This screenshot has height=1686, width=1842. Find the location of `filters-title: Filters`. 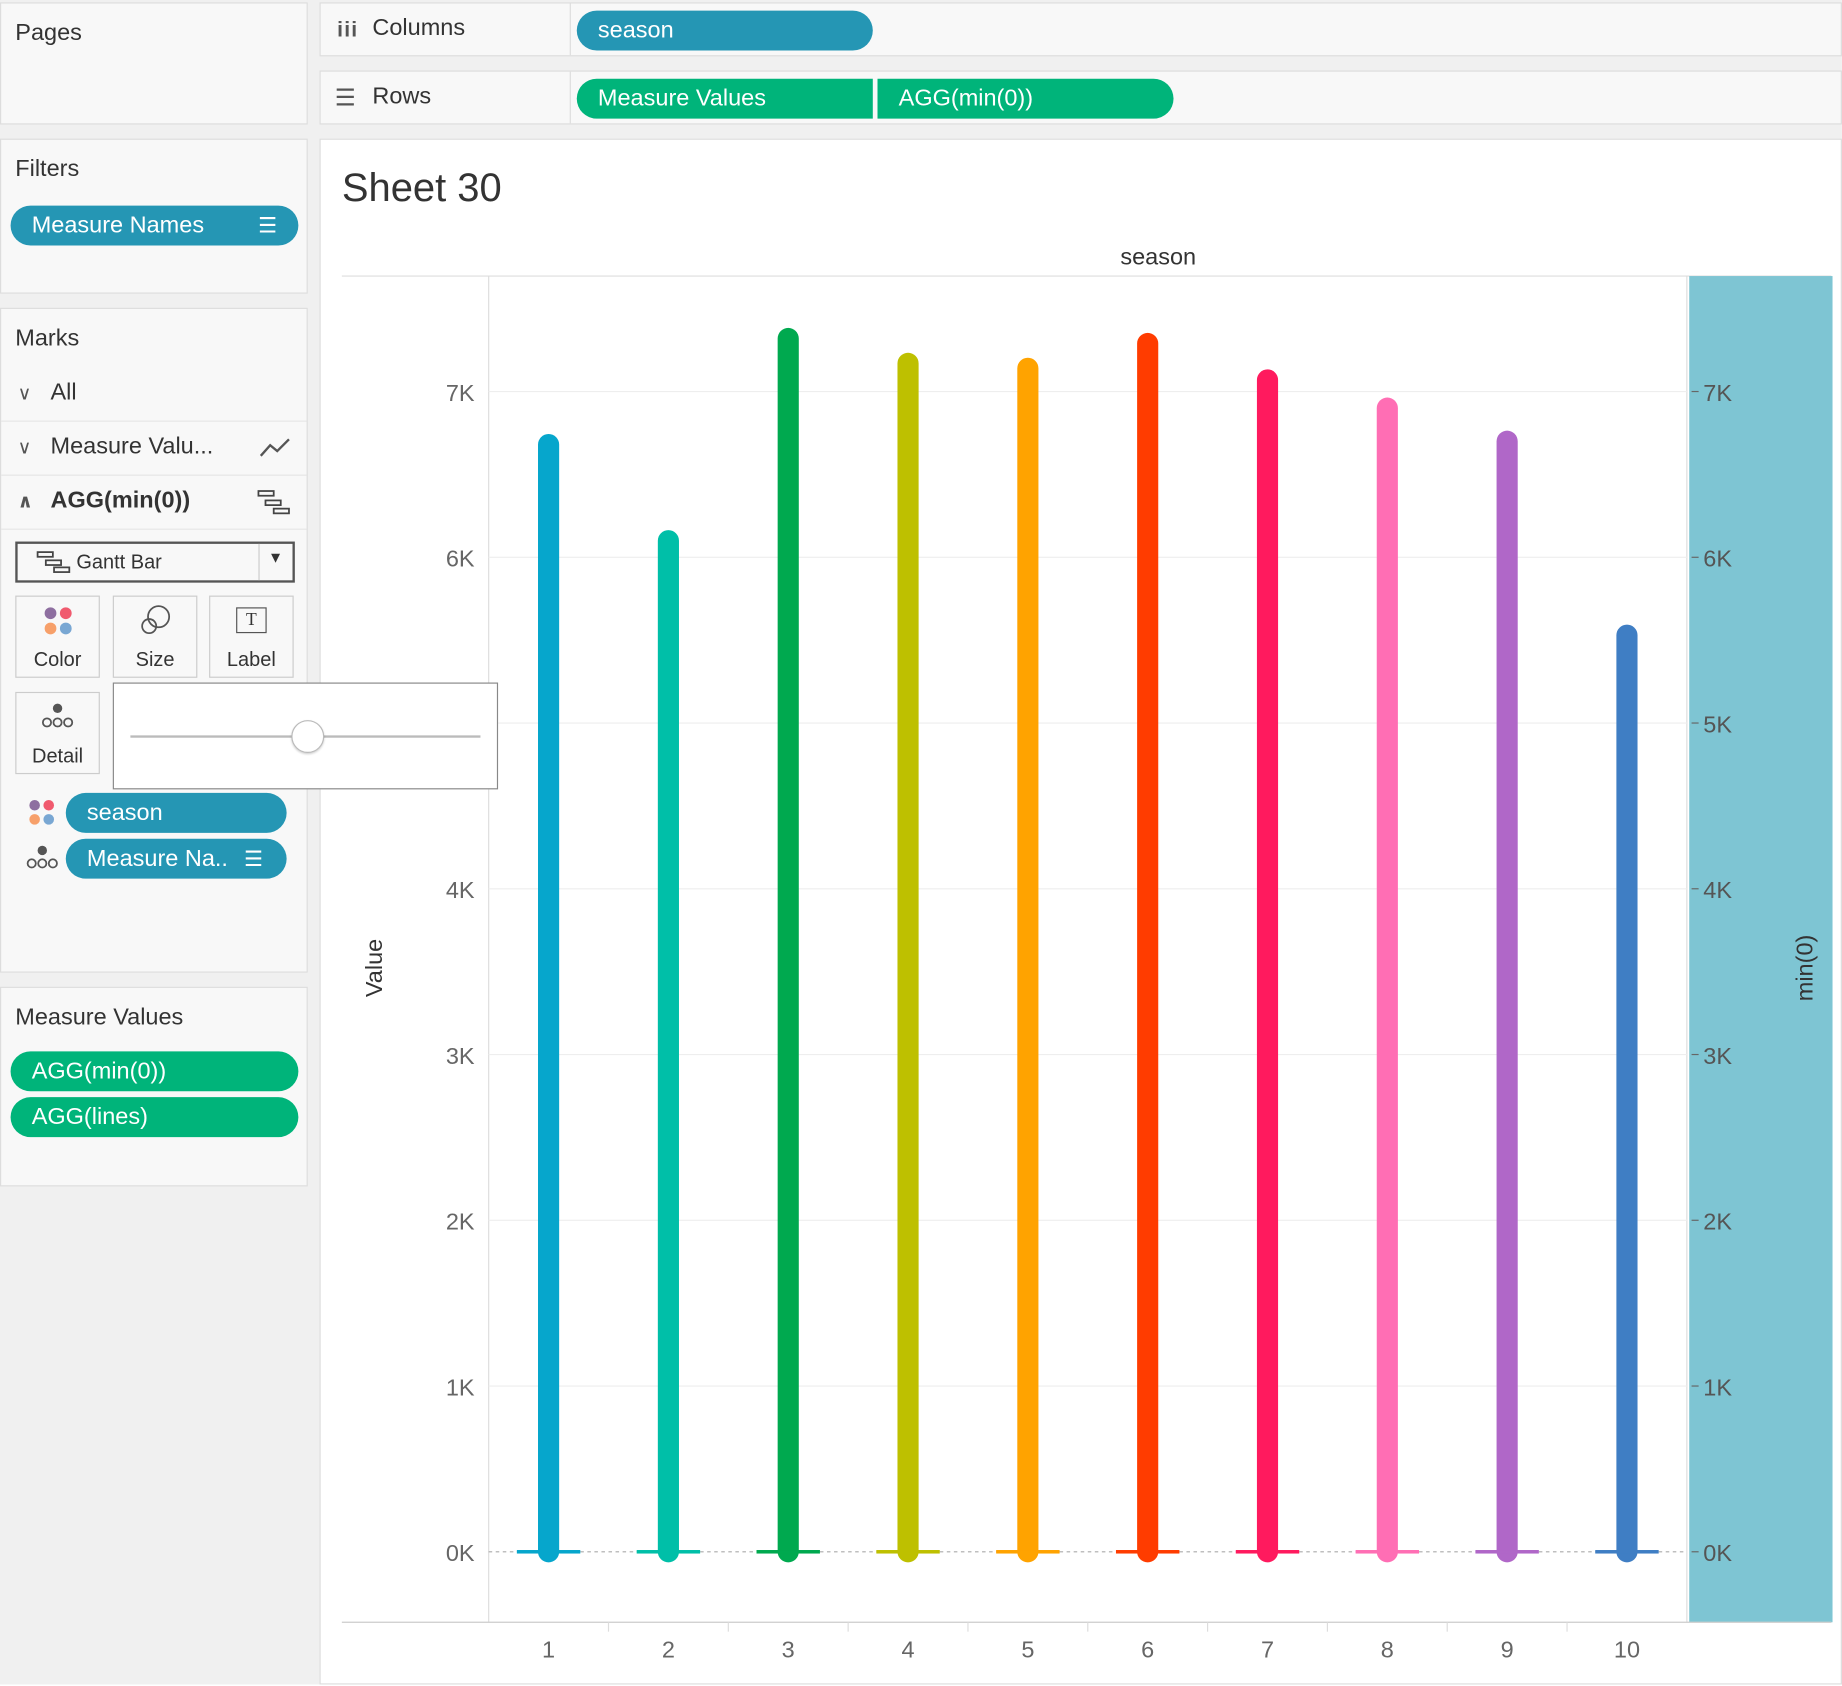

filters-title: Filters is located at coordinates (47, 169).